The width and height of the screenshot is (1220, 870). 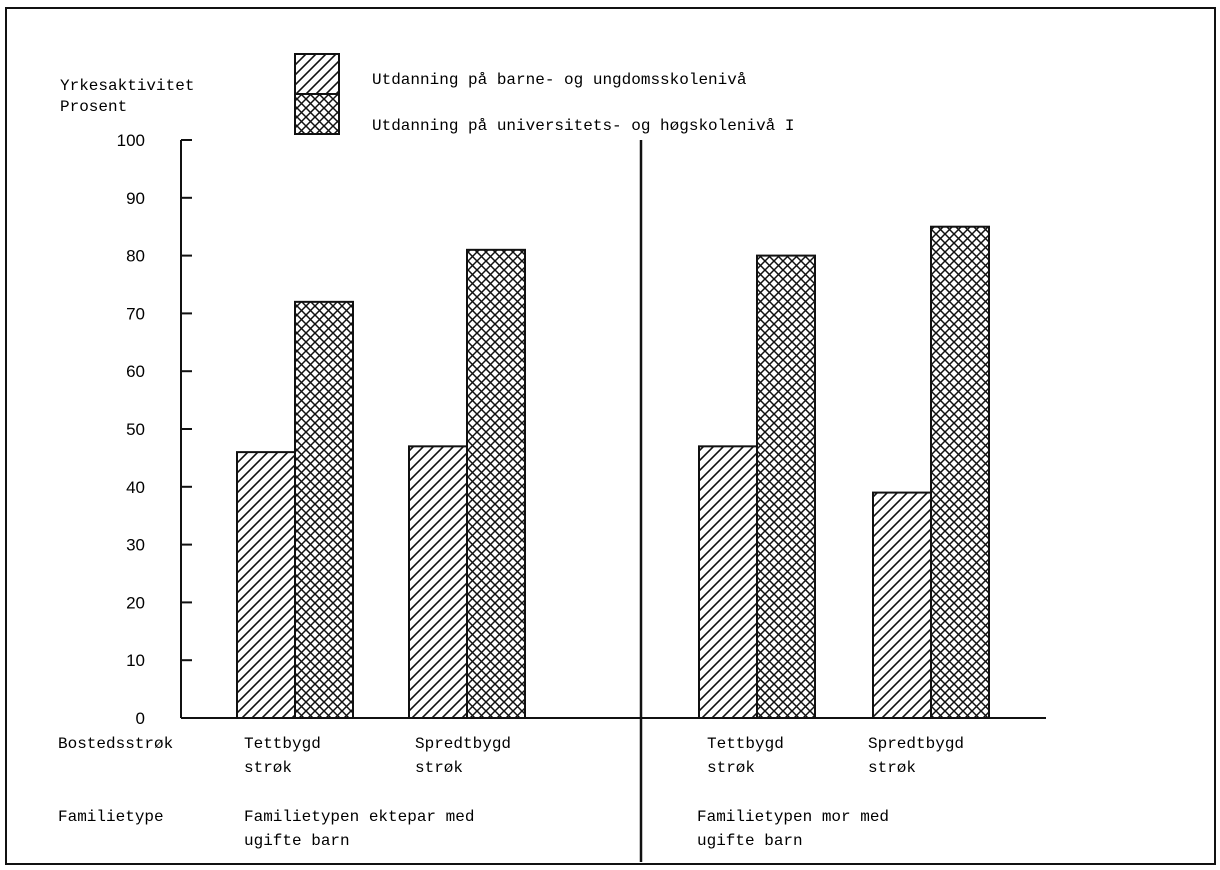 What do you see at coordinates (463, 744) in the screenshot?
I see `category-label-g1c2-line1: Spredtbygd` at bounding box center [463, 744].